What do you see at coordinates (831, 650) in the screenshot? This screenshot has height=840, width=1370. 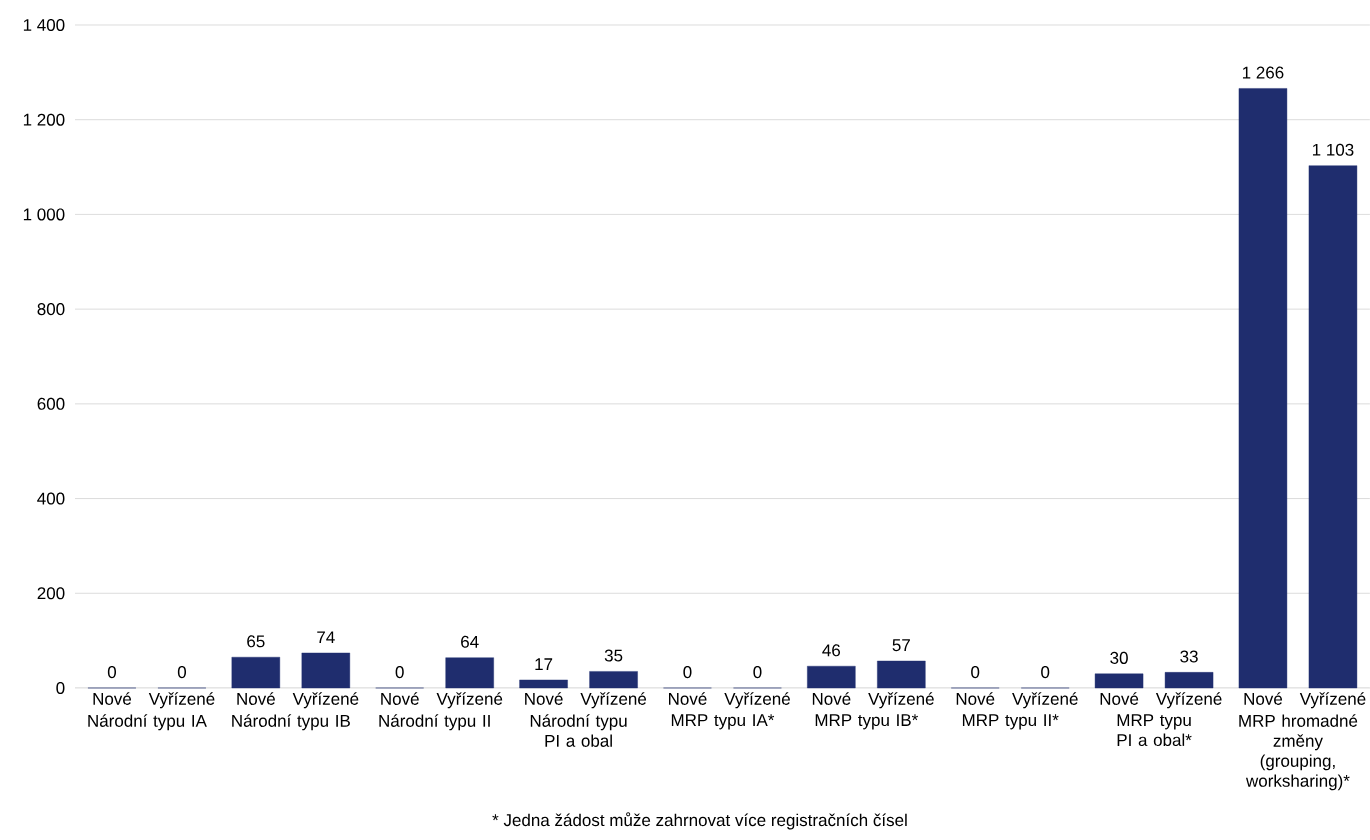 I see `data-label: 46` at bounding box center [831, 650].